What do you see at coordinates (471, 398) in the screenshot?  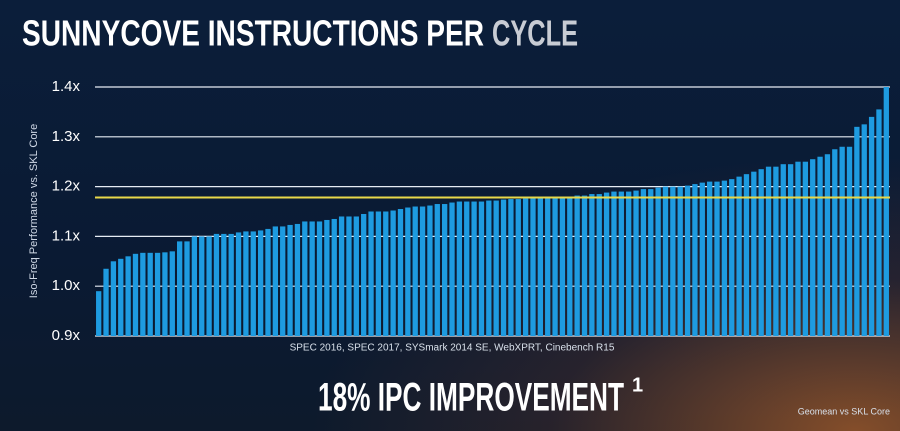 I see `headline: 18% IPC IMPROVEMENT` at bounding box center [471, 398].